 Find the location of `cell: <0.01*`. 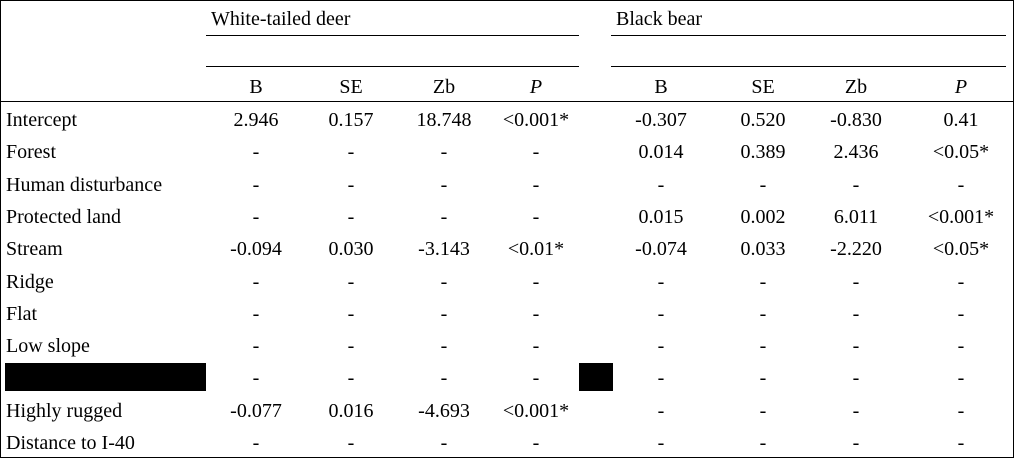

cell: <0.01* is located at coordinates (536, 249).